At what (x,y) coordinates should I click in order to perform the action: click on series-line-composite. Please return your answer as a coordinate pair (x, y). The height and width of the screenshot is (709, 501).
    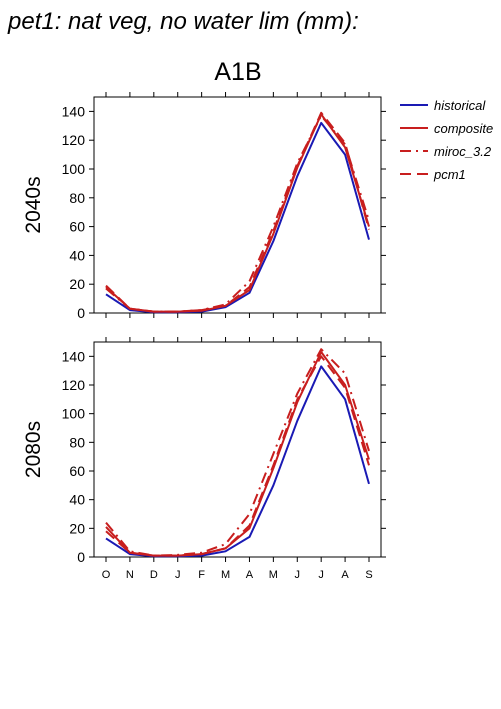
    Looking at the image, I should click on (237, 213).